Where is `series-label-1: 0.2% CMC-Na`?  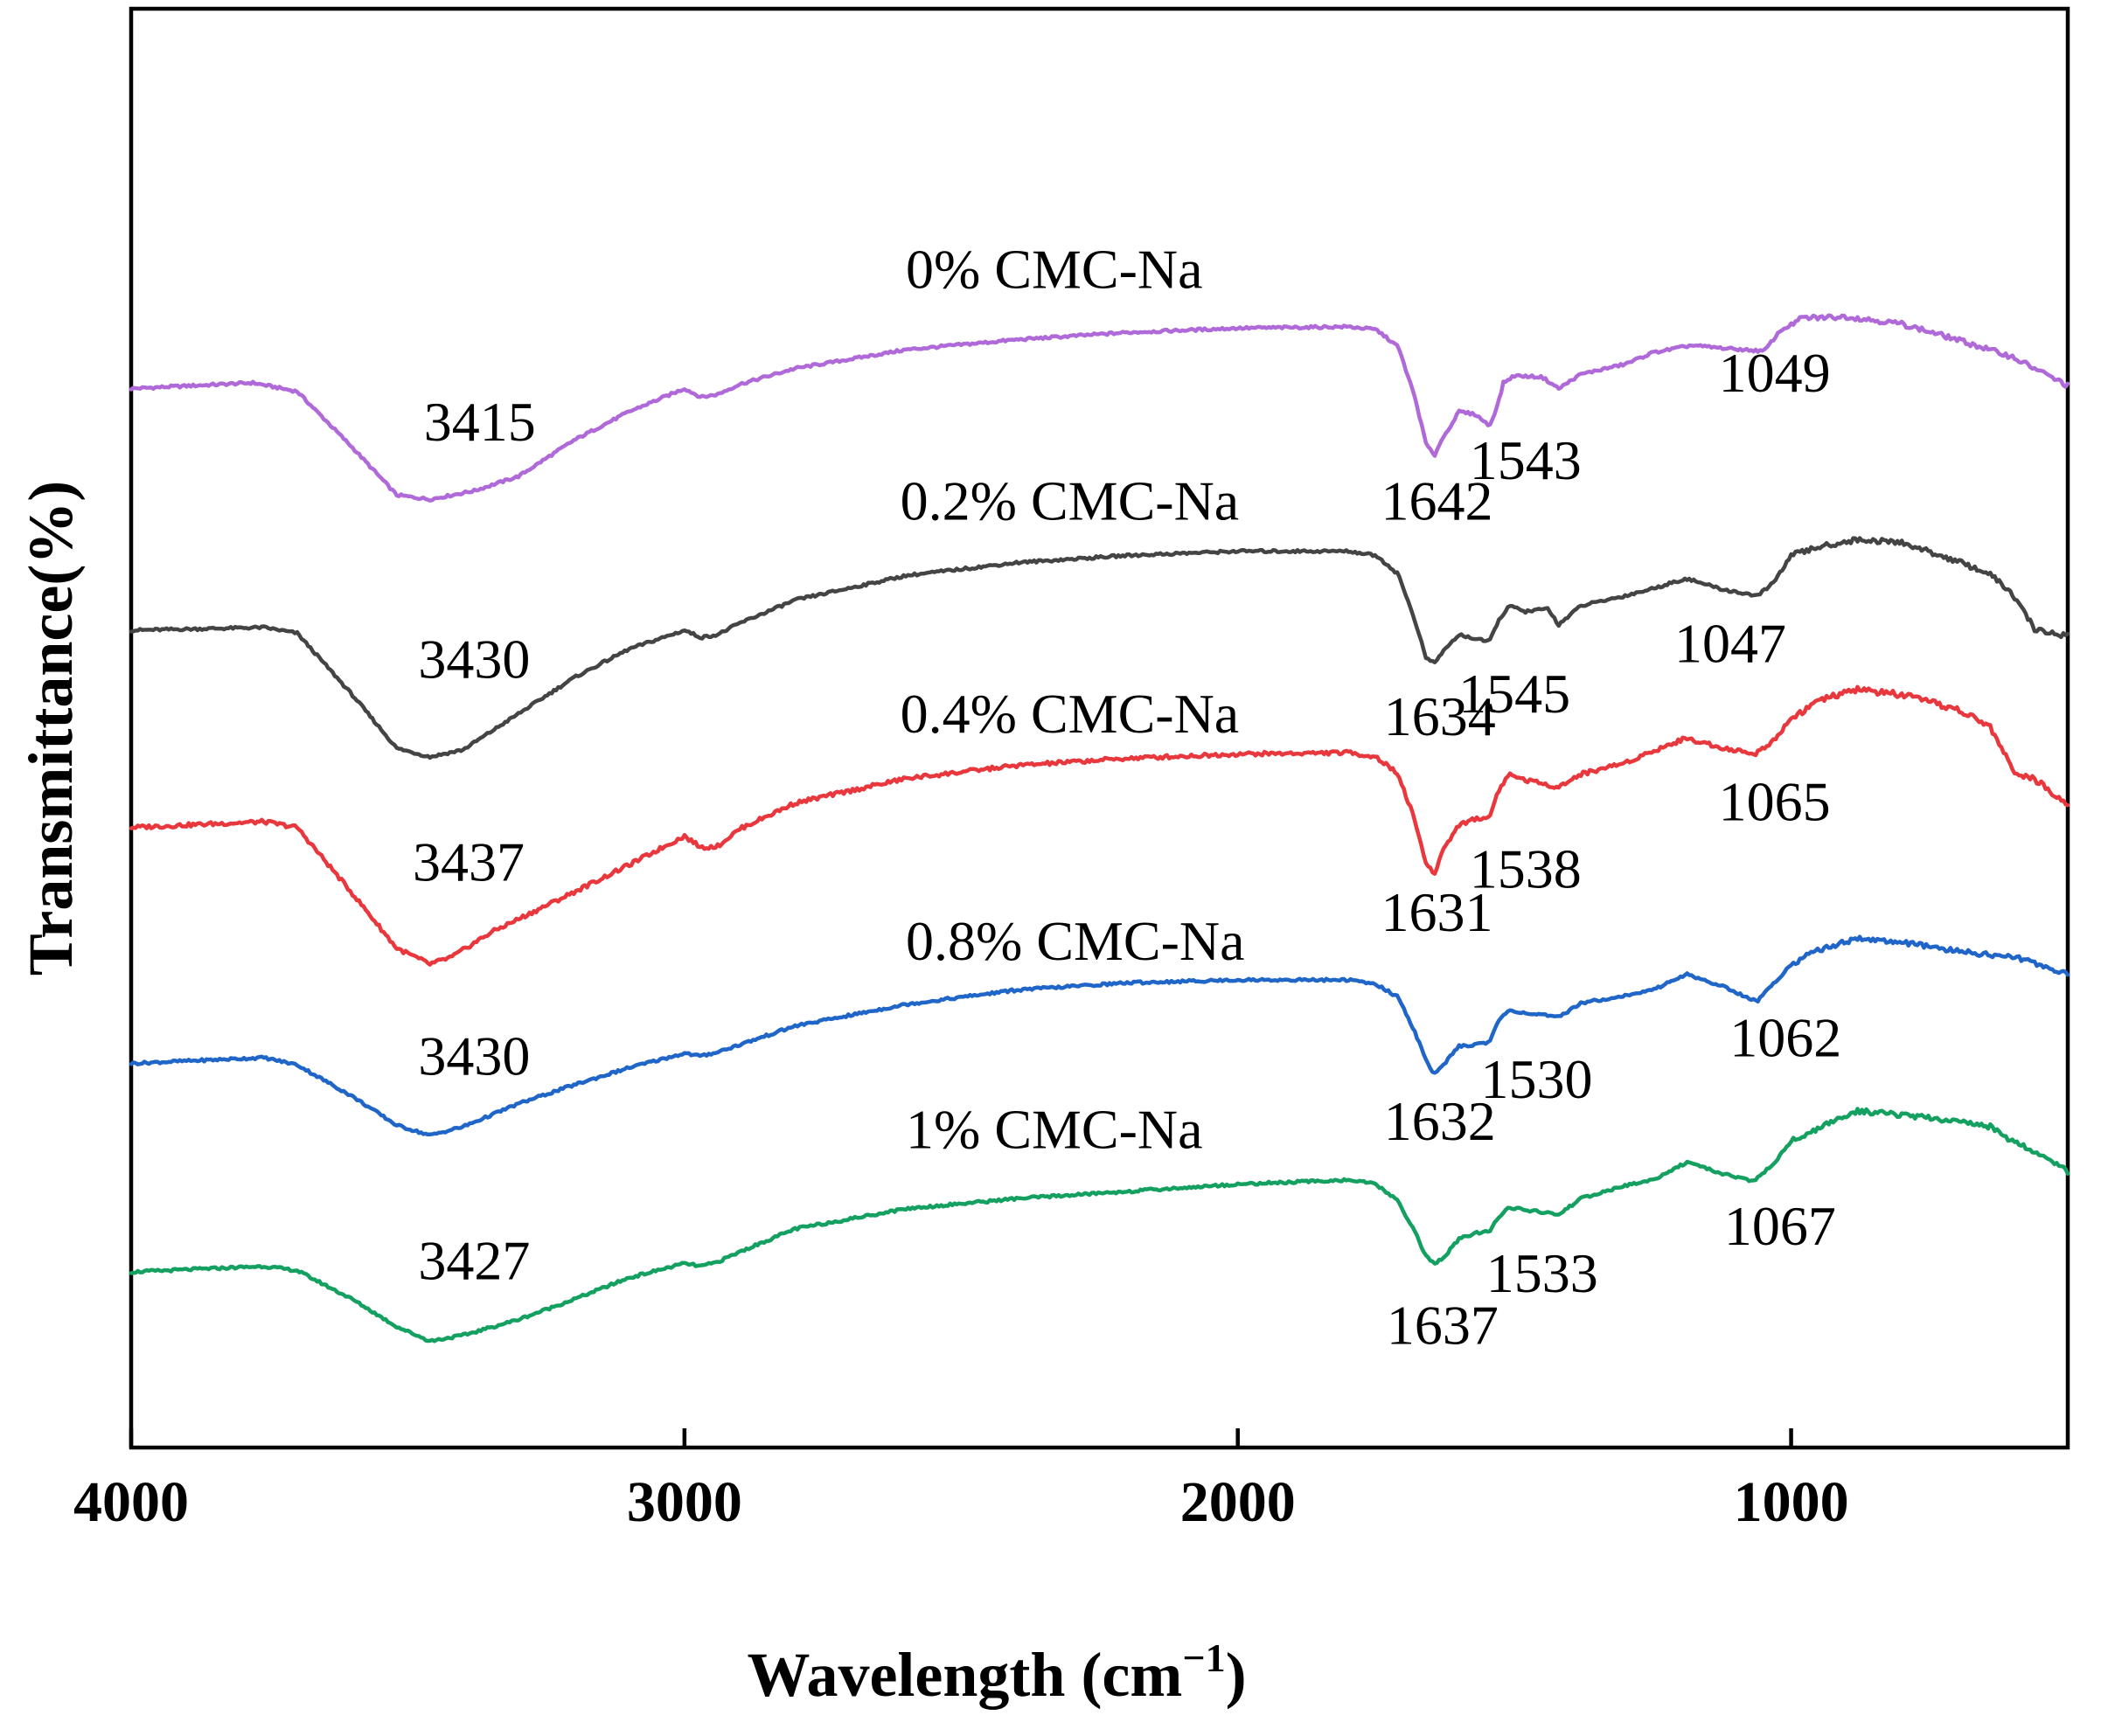 series-label-1: 0.2% CMC-Na is located at coordinates (1070, 500).